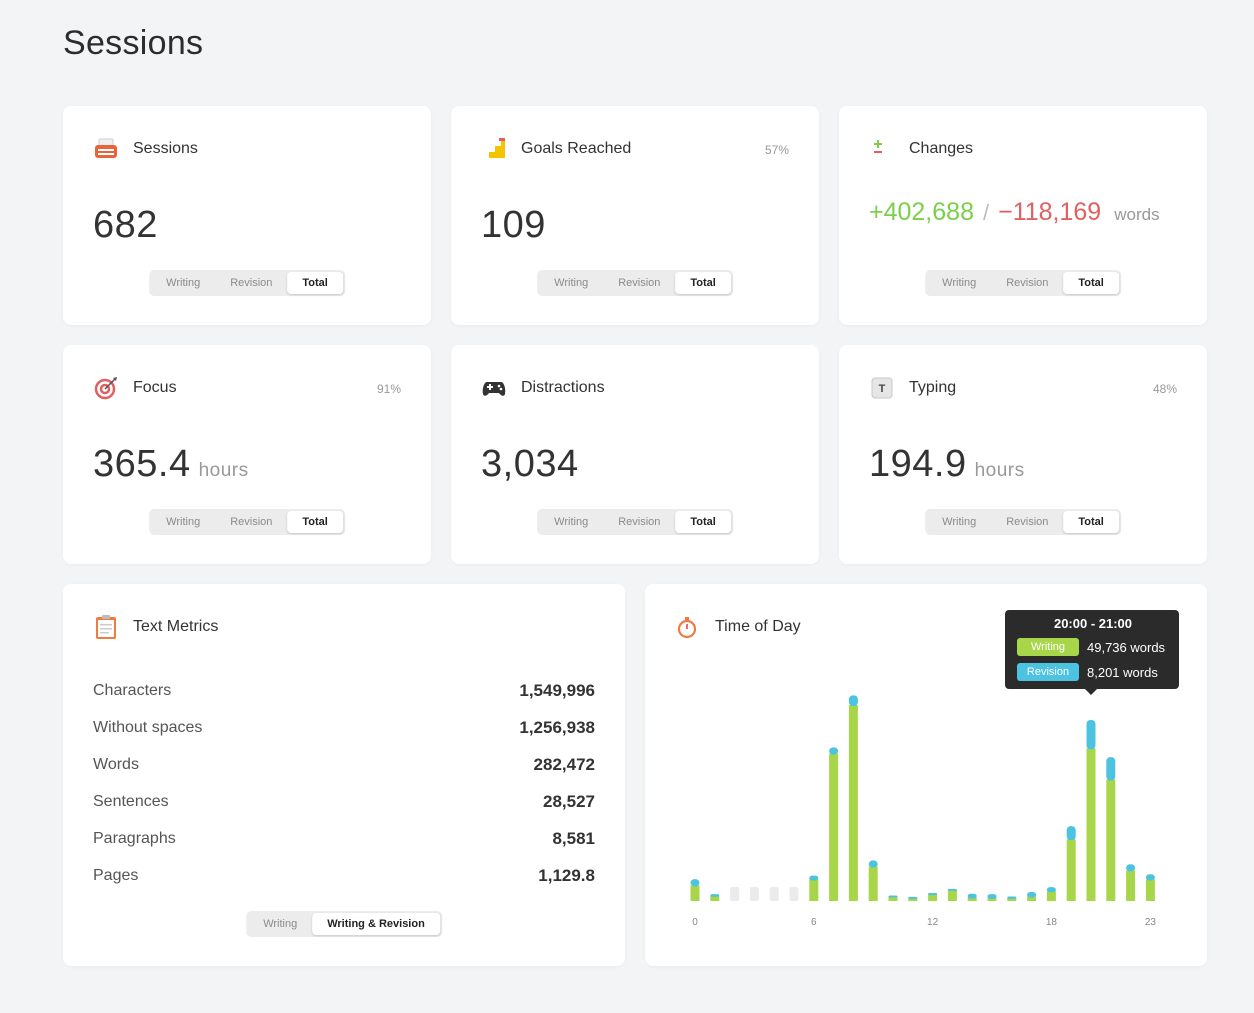 This screenshot has width=1254, height=1013. I want to click on x-tick-label: 6, so click(814, 922).